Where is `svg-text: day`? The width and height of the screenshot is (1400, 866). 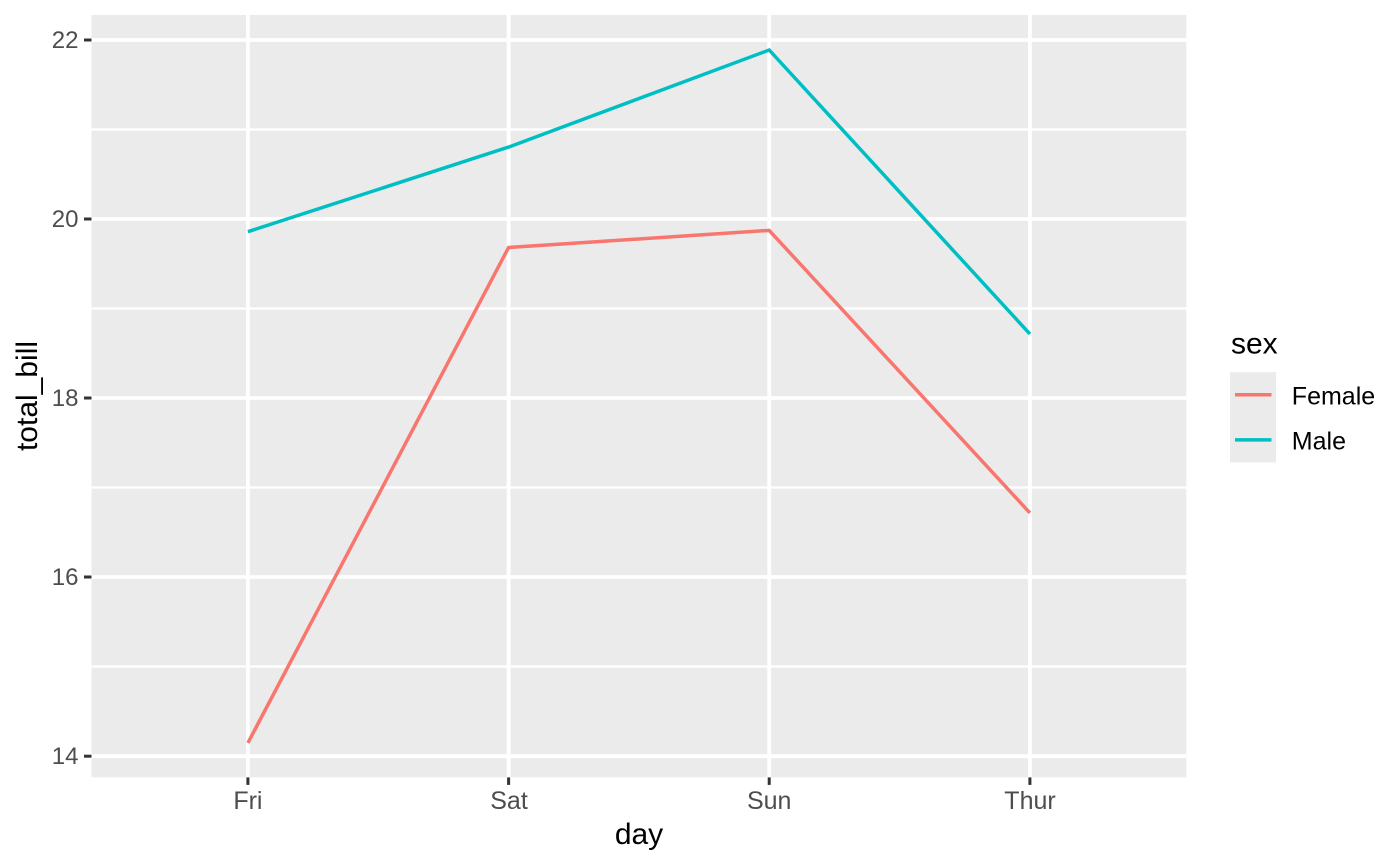 svg-text: day is located at coordinates (639, 834).